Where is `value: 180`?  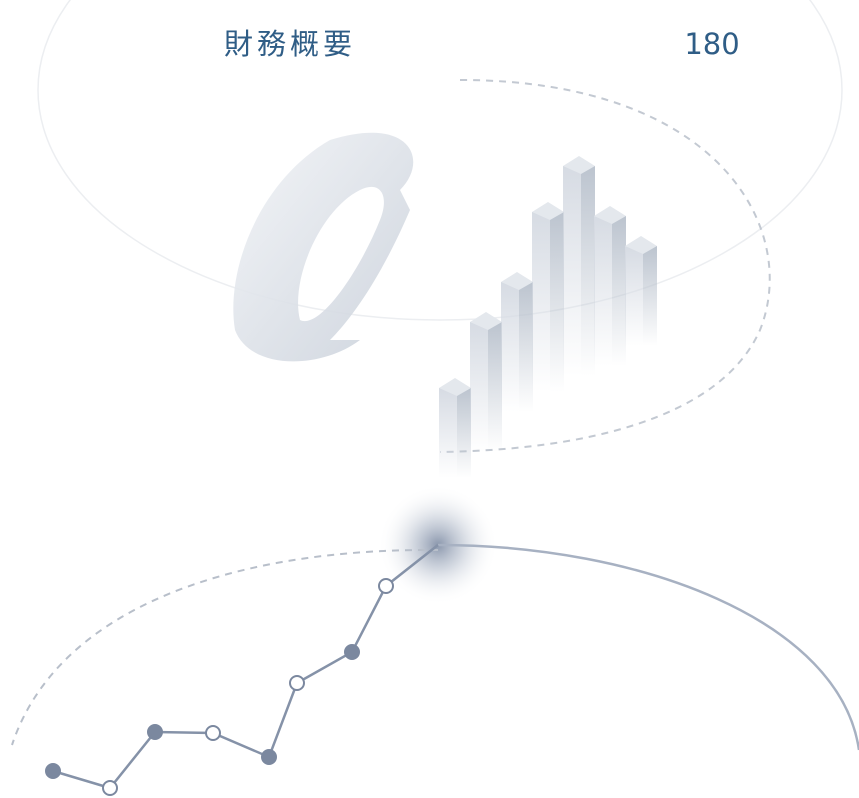 value: 180 is located at coordinates (711, 44).